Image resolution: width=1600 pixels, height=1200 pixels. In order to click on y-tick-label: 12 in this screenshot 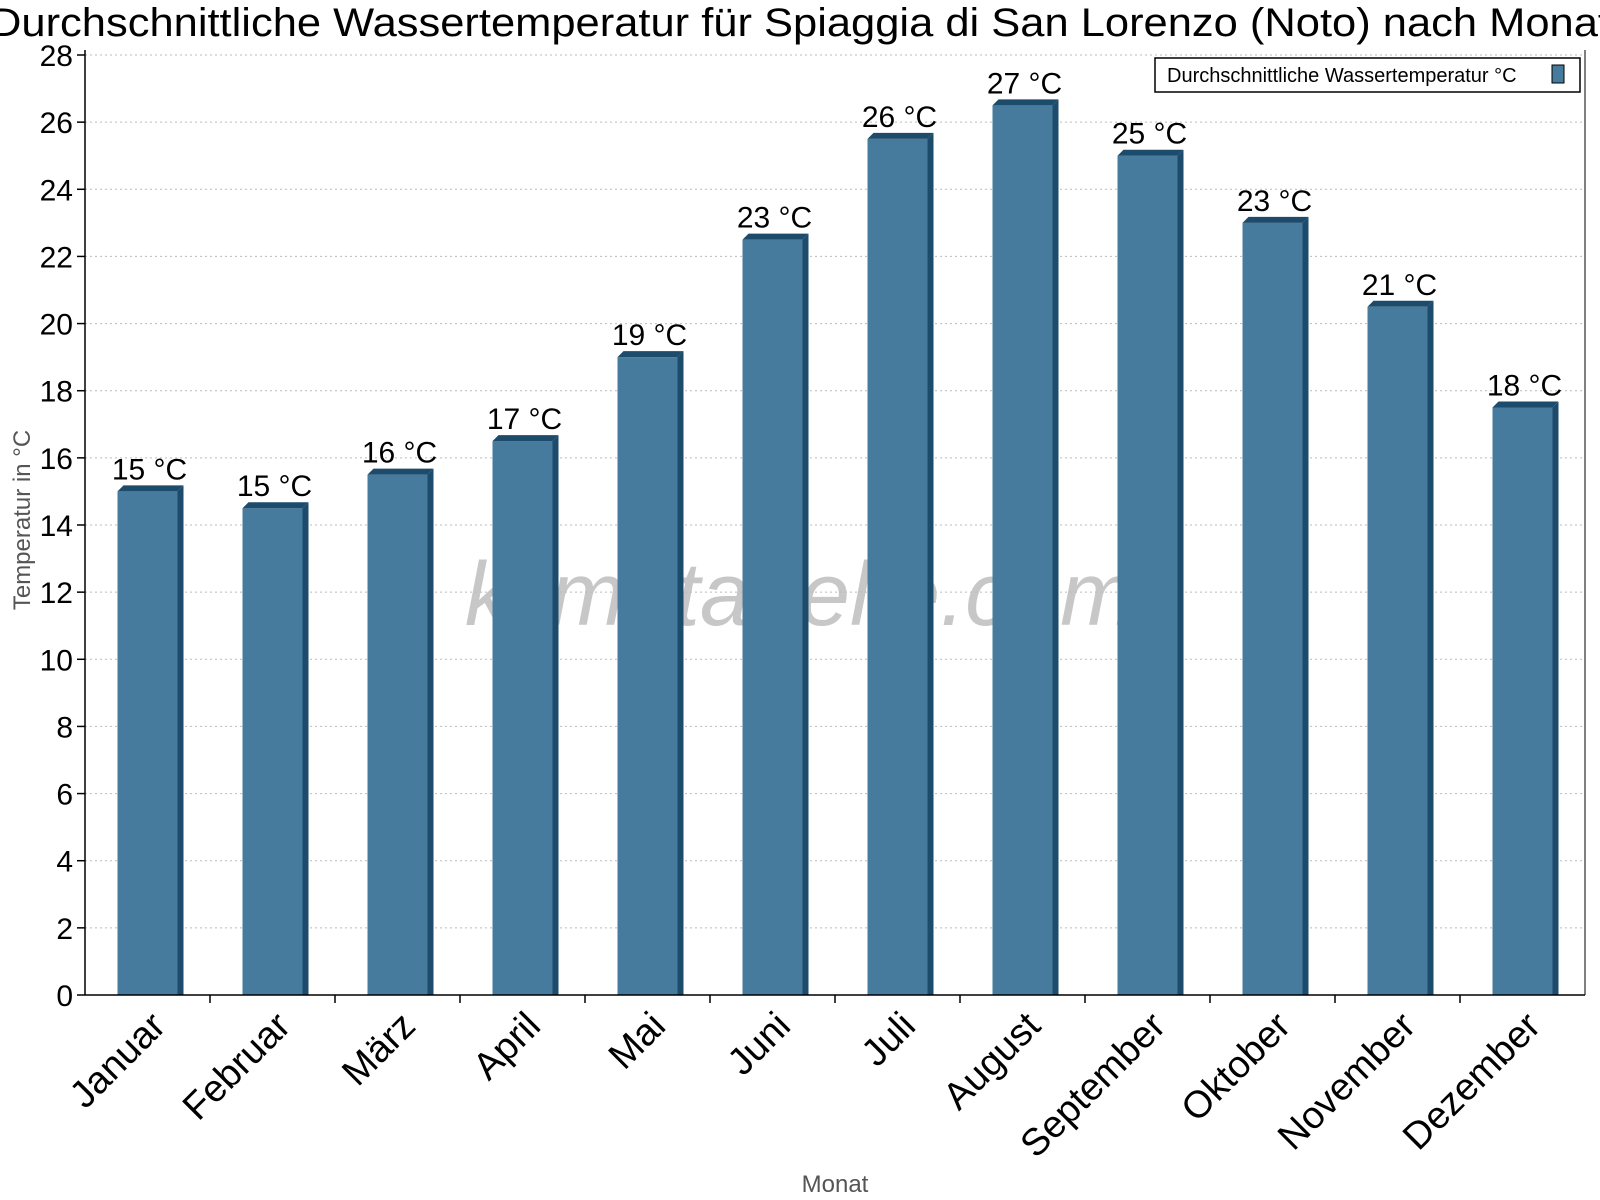, I will do `click(56, 593)`.